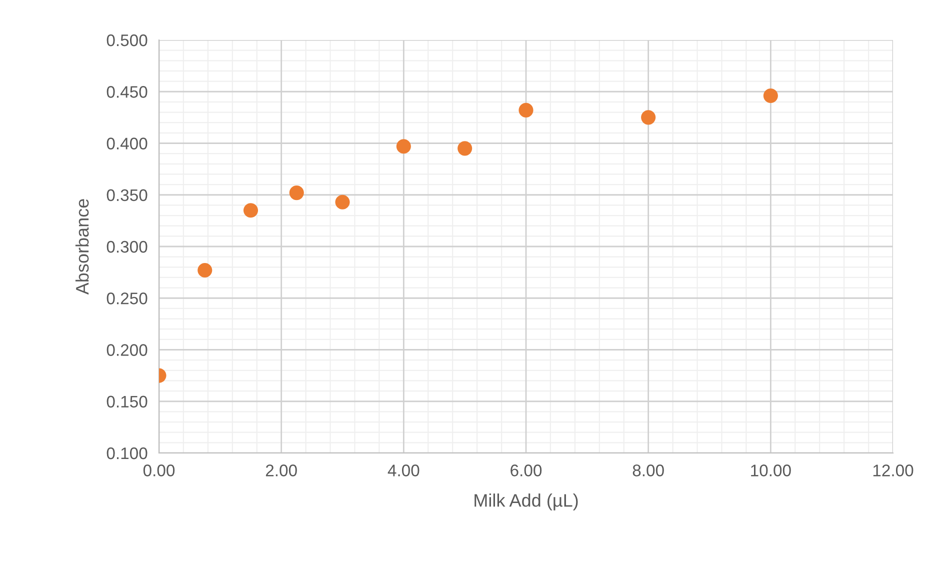  I want to click on y-tick-label: 0.250, so click(127, 298).